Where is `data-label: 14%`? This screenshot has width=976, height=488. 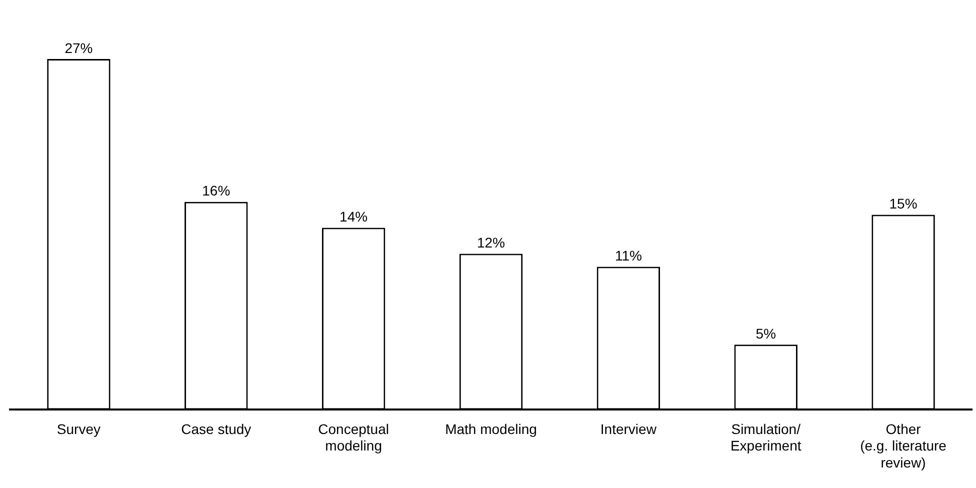
data-label: 14% is located at coordinates (354, 216).